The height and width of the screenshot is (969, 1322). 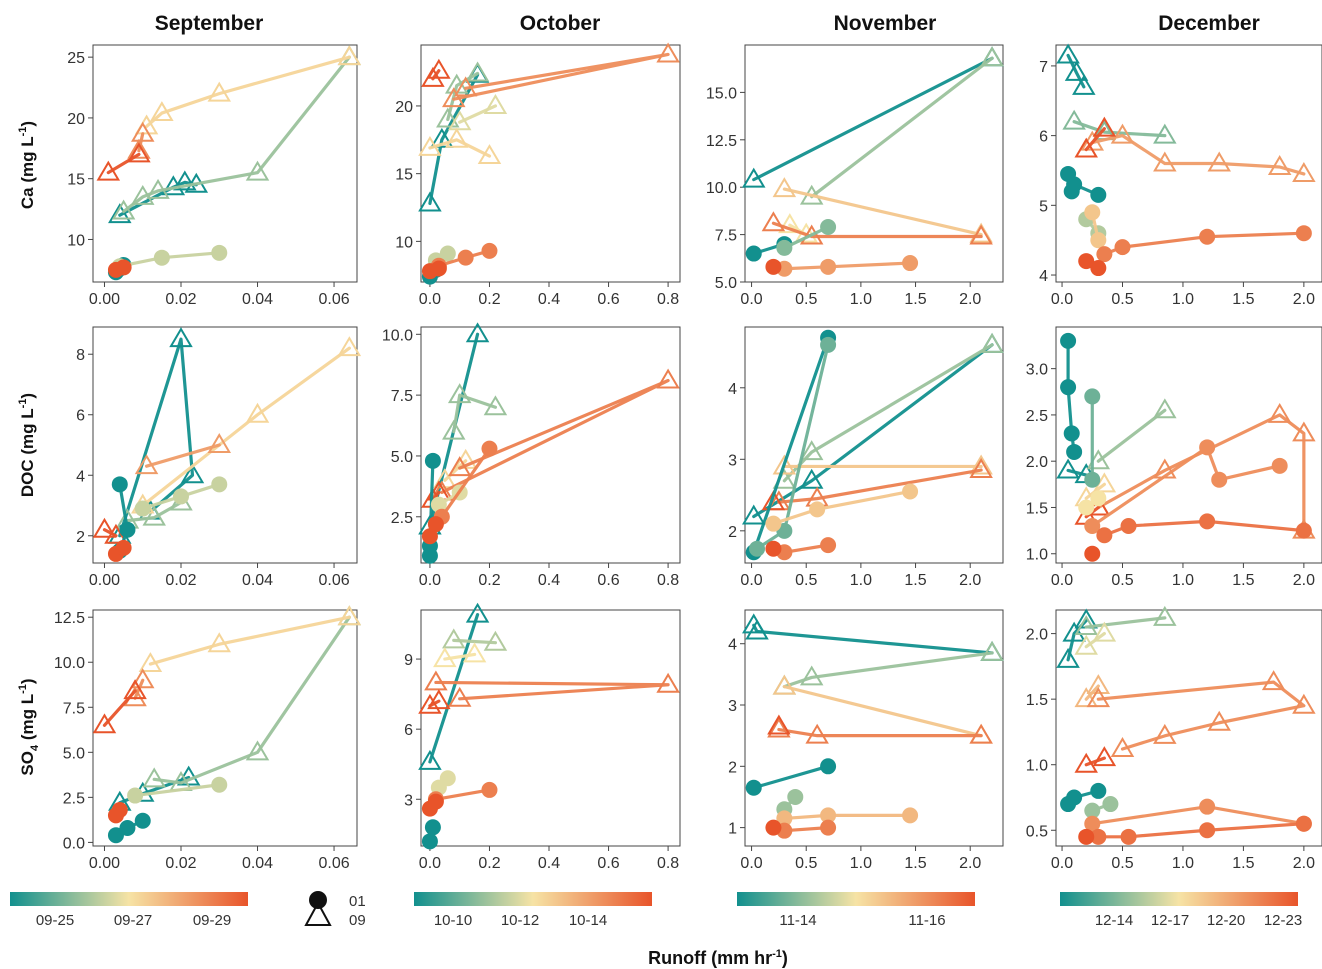 What do you see at coordinates (1037, 831) in the screenshot?
I see `y-tick-label: 0.5` at bounding box center [1037, 831].